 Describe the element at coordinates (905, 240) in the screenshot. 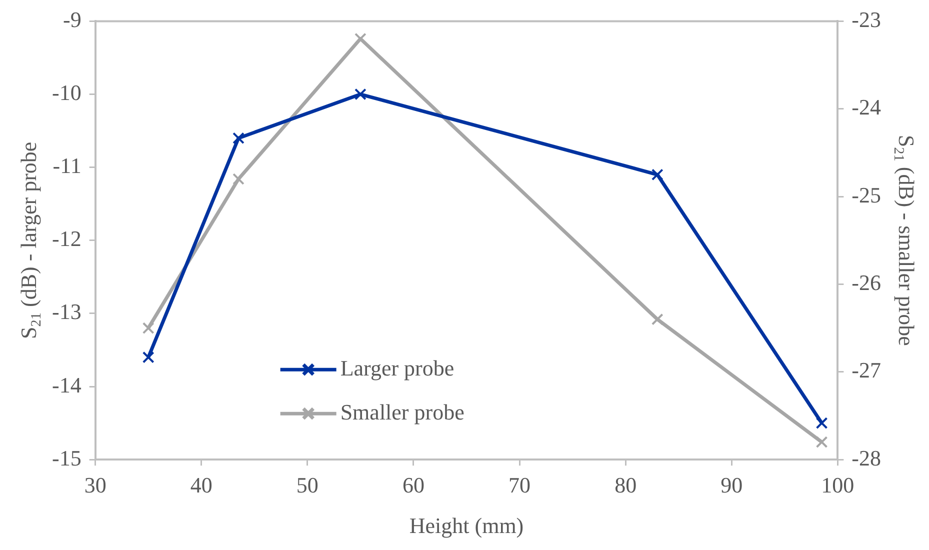

I see `y2-axis-title: S21 (dB) - smaller probe` at that location.